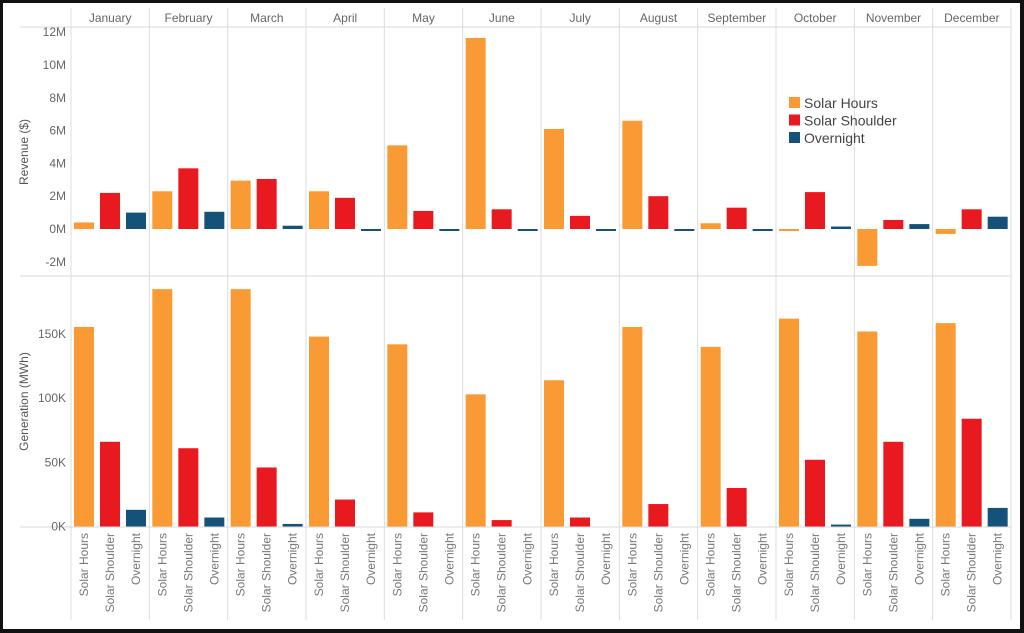 This screenshot has height=633, width=1024. What do you see at coordinates (58, 527) in the screenshot?
I see `y-tick-label: 0K` at bounding box center [58, 527].